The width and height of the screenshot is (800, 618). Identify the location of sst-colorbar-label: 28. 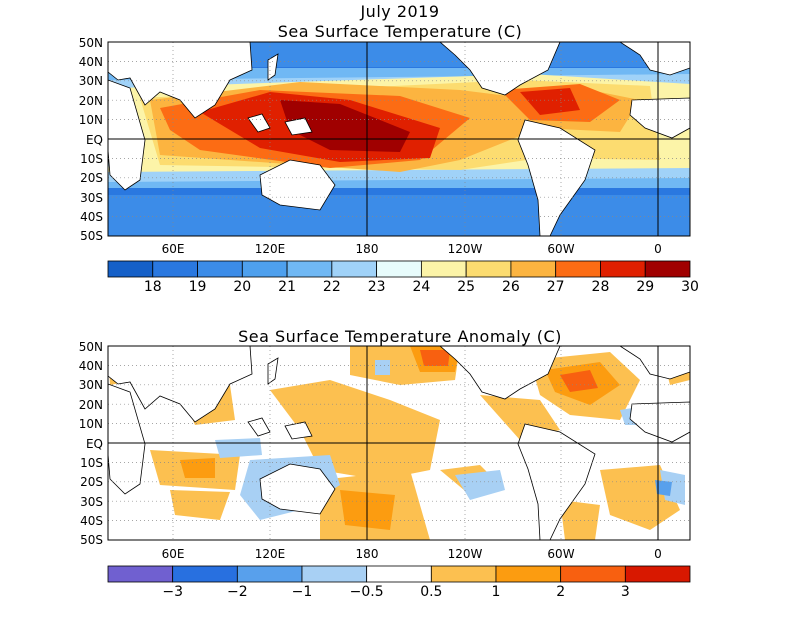
(601, 287).